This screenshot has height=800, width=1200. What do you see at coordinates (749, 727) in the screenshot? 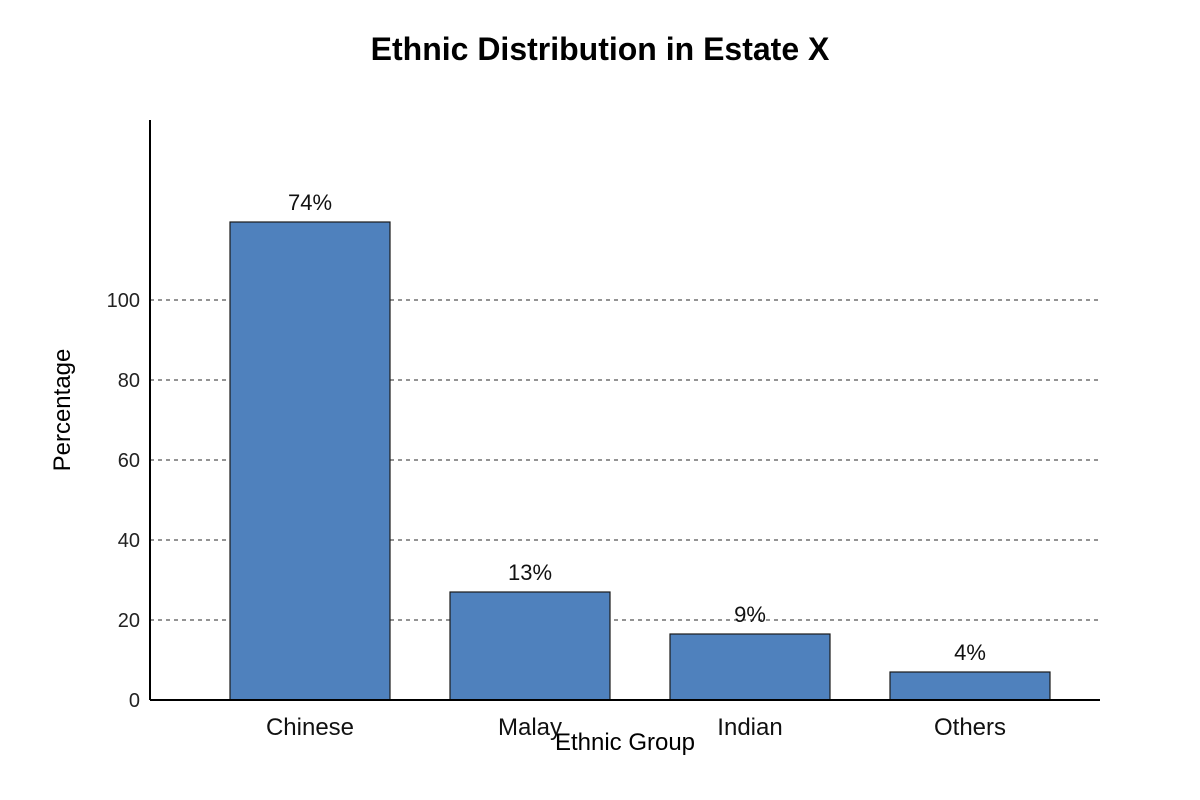
I see `x-tick-label: Indian` at bounding box center [749, 727].